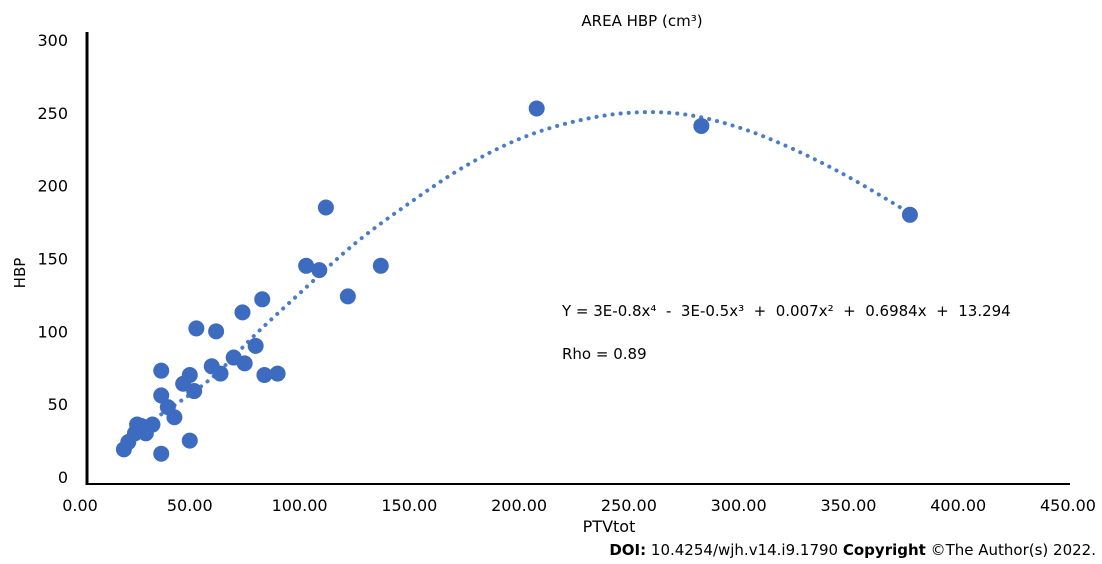  Describe the element at coordinates (609, 526) in the screenshot. I see `x-axis-label: PTVtot` at that location.